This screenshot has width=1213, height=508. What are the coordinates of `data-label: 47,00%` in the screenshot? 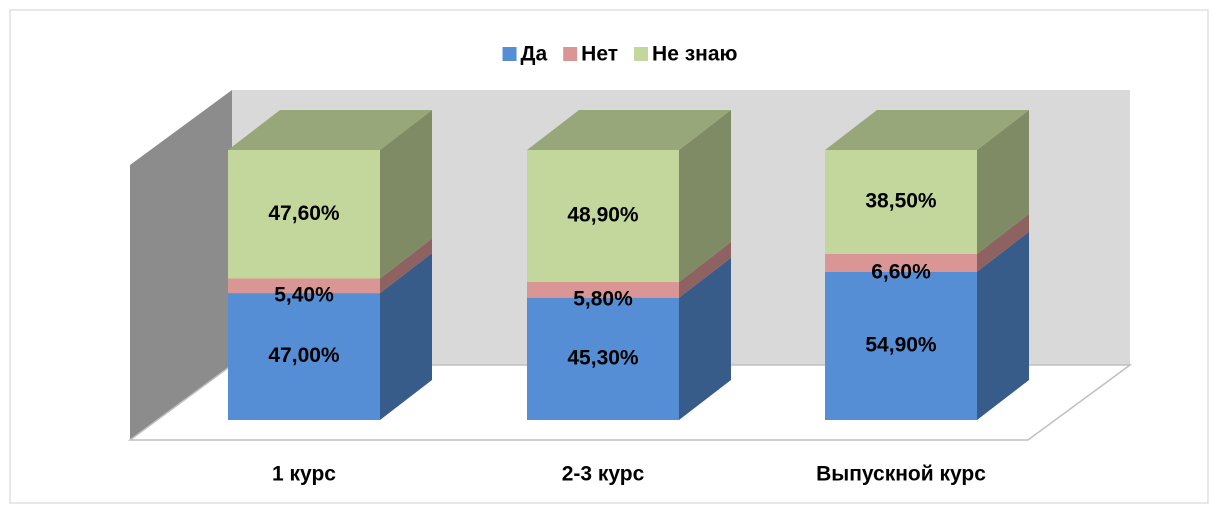 It's located at (304, 355).